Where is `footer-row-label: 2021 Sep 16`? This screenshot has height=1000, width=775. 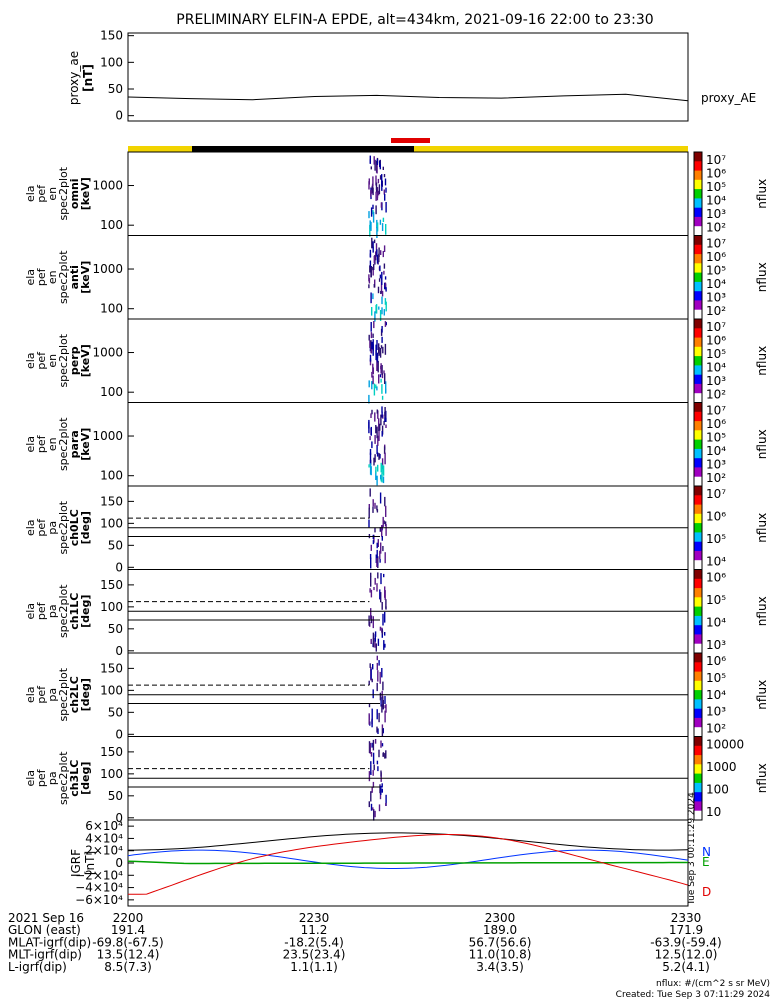 footer-row-label: 2021 Sep 16 is located at coordinates (46, 918).